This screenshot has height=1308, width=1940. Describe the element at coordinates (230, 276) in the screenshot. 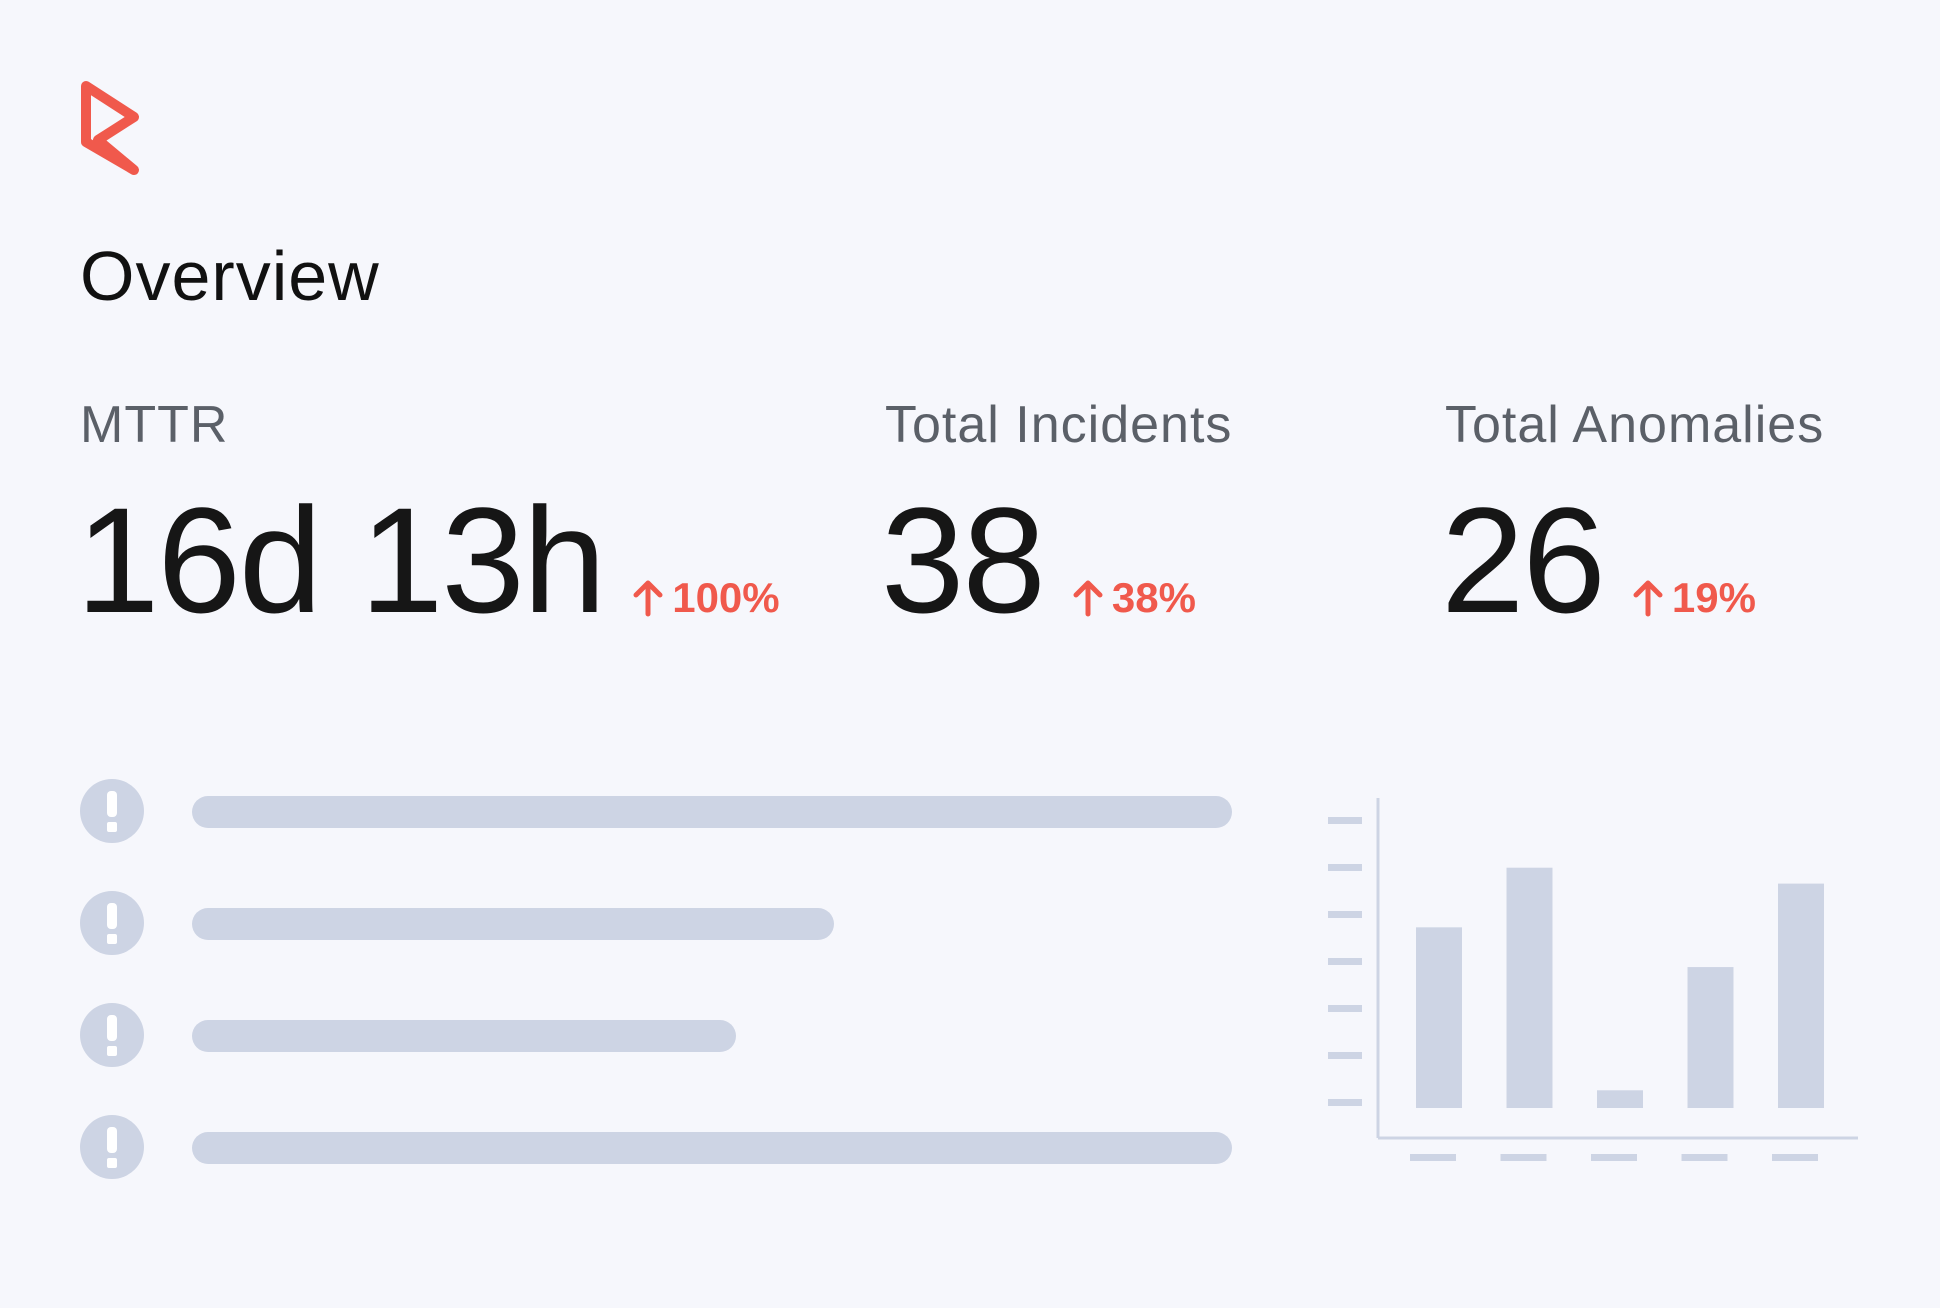

I see `page-title: Overview` at that location.